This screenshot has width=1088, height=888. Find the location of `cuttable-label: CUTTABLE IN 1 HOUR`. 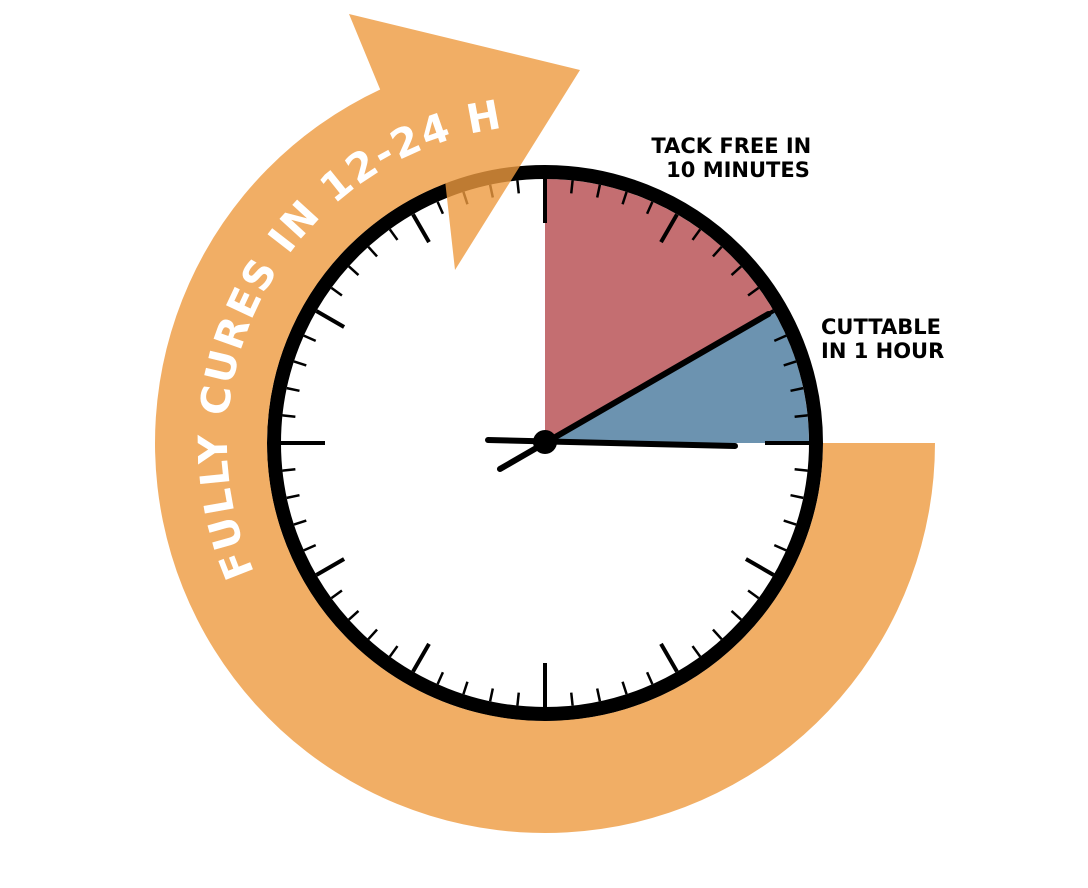

cuttable-label: CUTTABLE IN 1 HOUR is located at coordinates (884, 339).